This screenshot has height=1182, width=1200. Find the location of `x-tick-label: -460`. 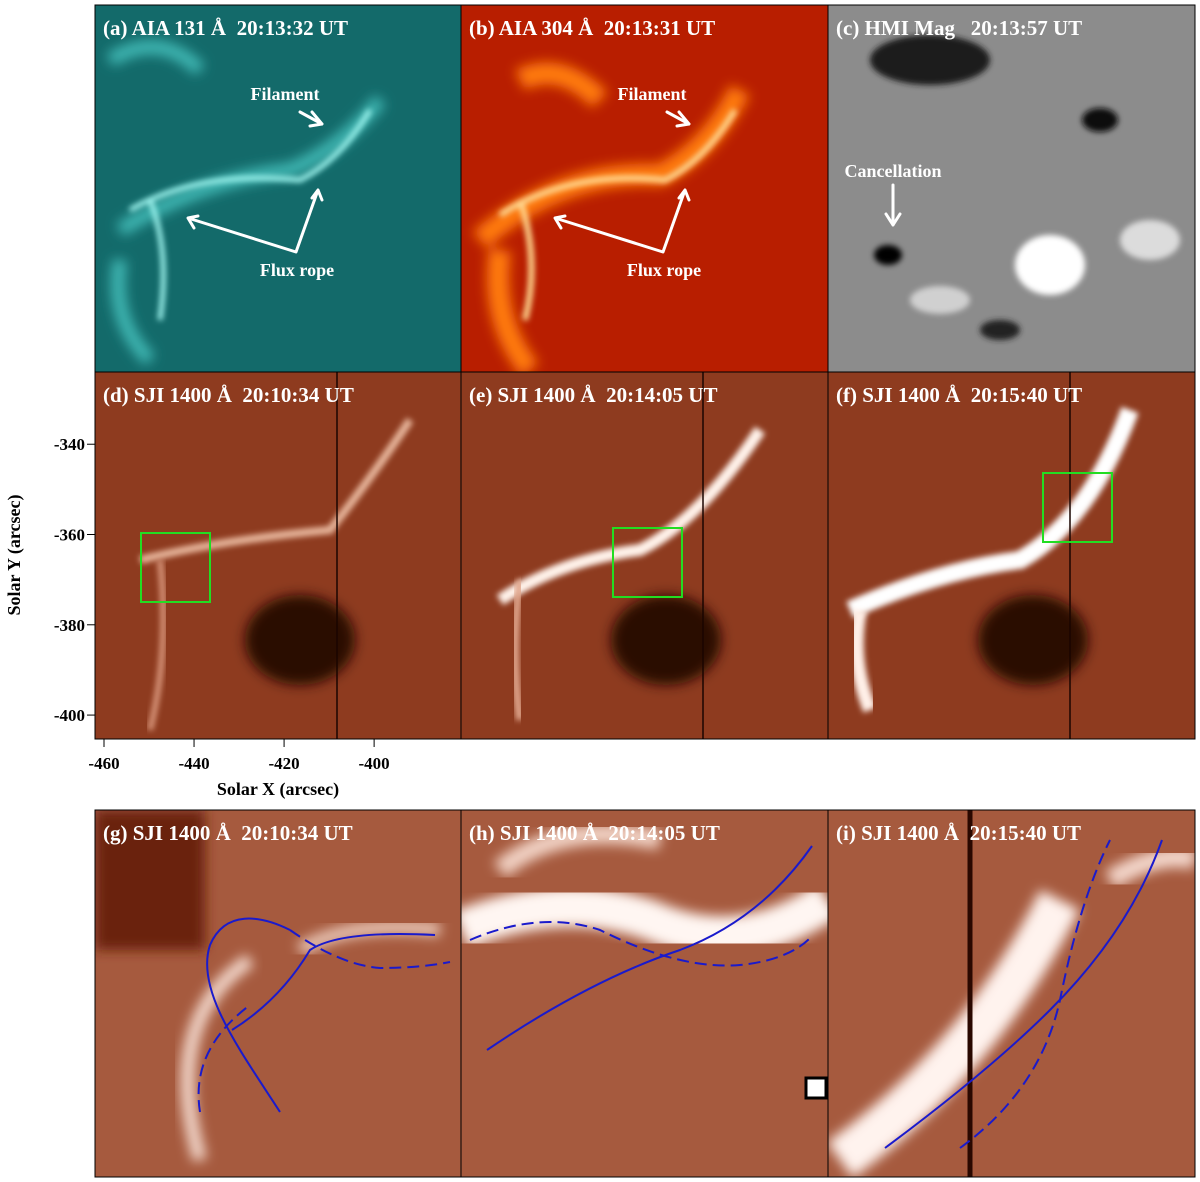

x-tick-label: -460 is located at coordinates (103, 763).